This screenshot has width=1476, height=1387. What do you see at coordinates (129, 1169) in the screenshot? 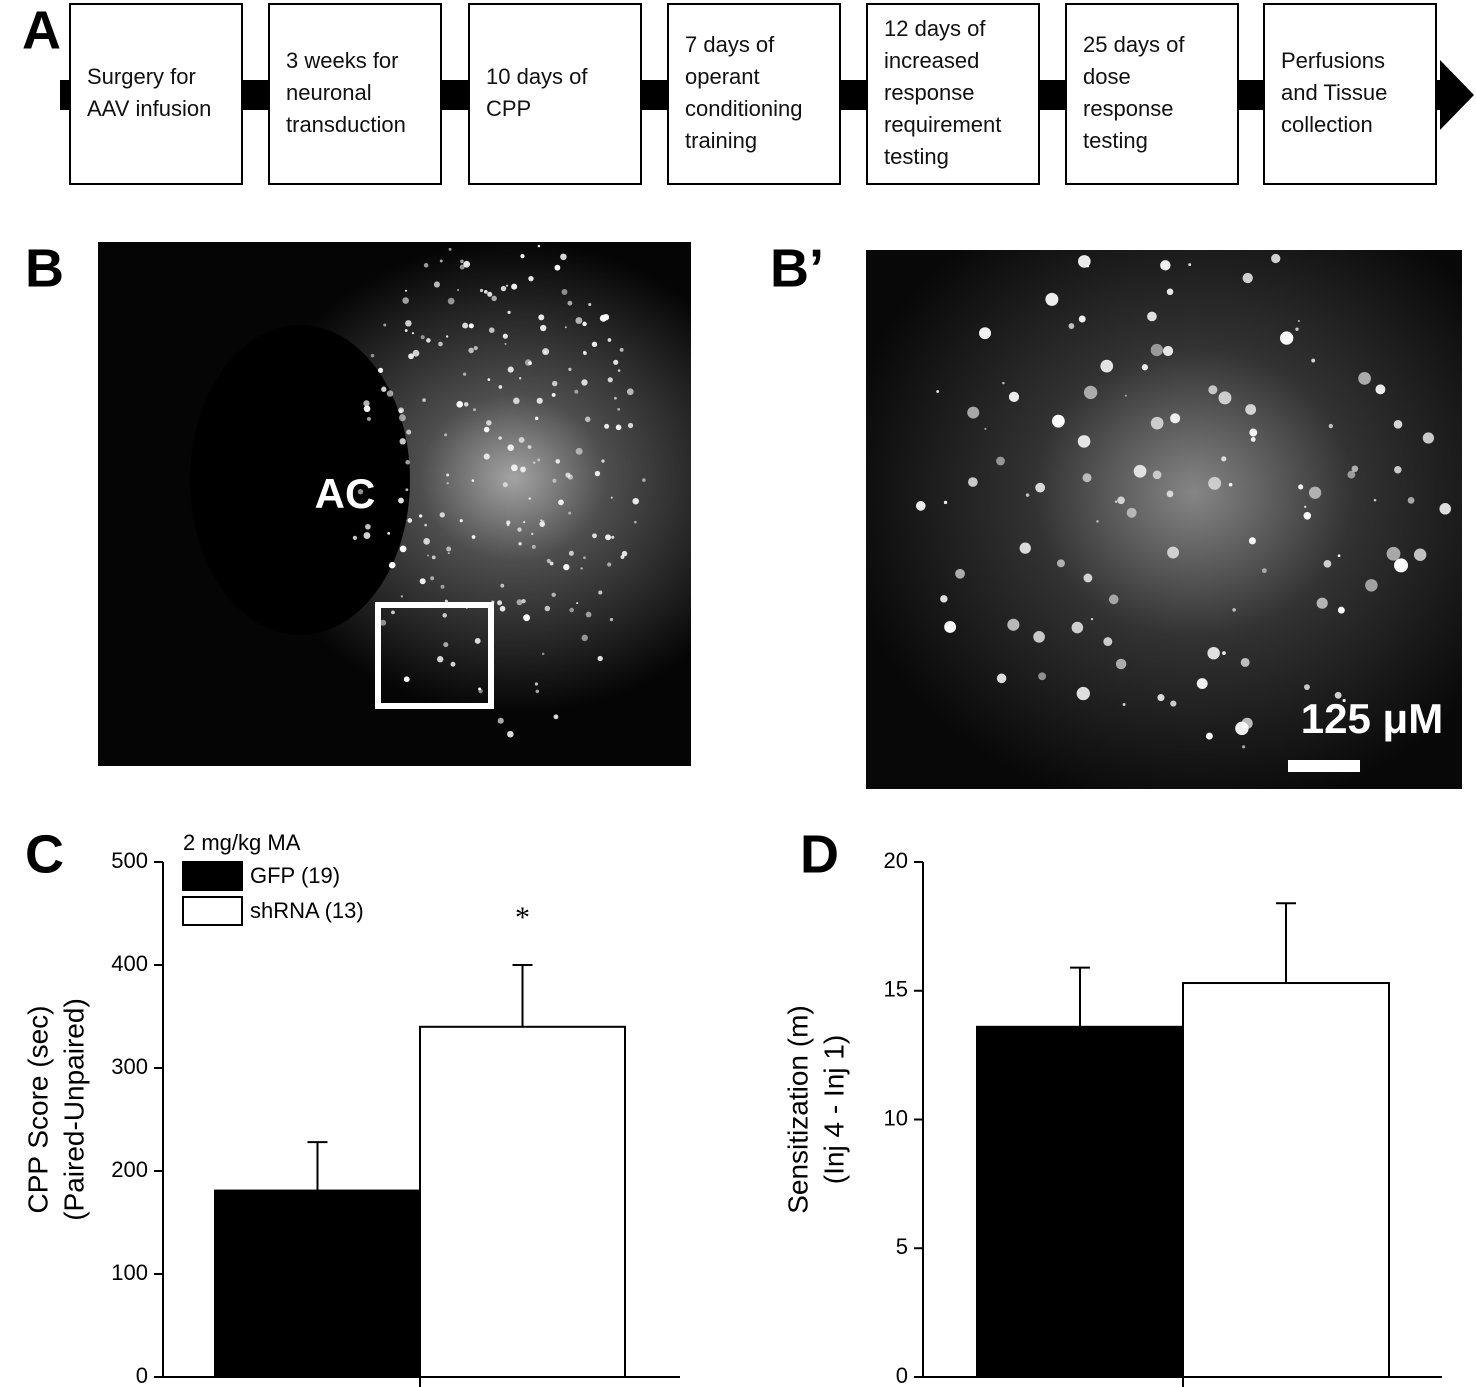
I see `y-tick-label: 200` at bounding box center [129, 1169].